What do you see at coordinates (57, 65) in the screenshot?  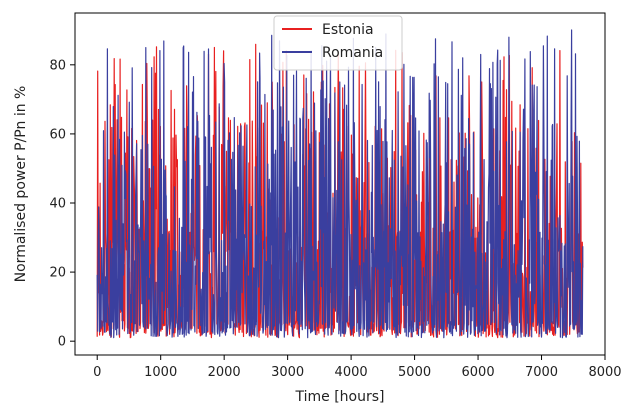 I see `y-tick-label: 80` at bounding box center [57, 65].